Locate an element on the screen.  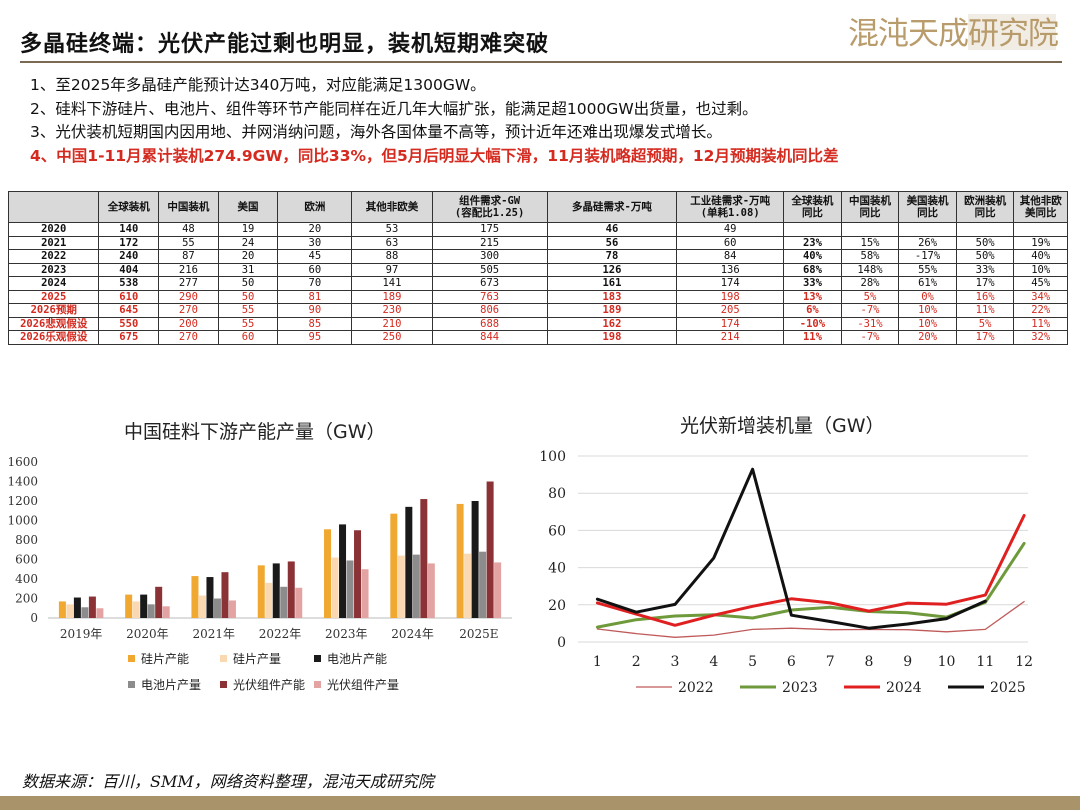
y-tick-label: 80 is located at coordinates (557, 494).